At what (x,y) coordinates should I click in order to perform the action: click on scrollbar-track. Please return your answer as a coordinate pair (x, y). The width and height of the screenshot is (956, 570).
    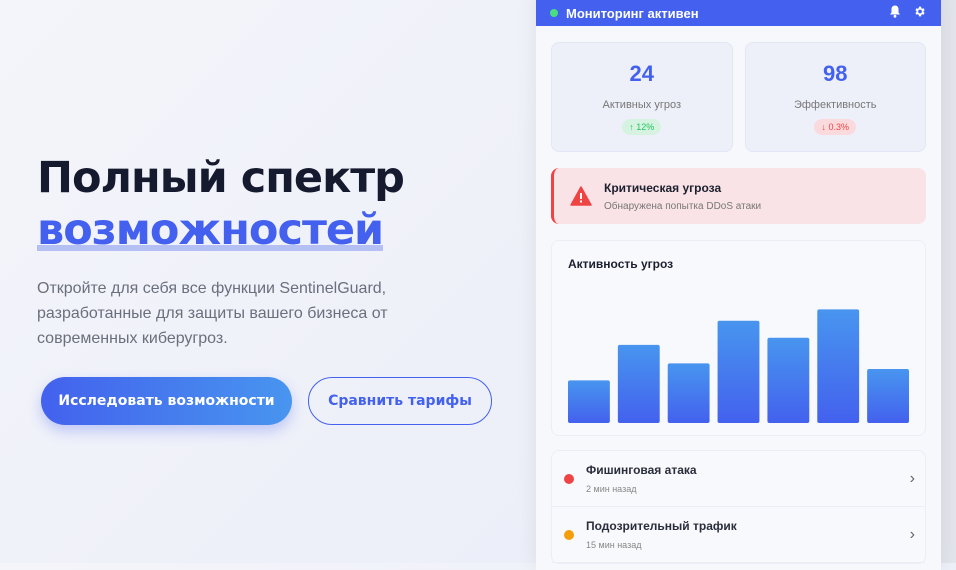
    Looking at the image, I should click on (948, 281).